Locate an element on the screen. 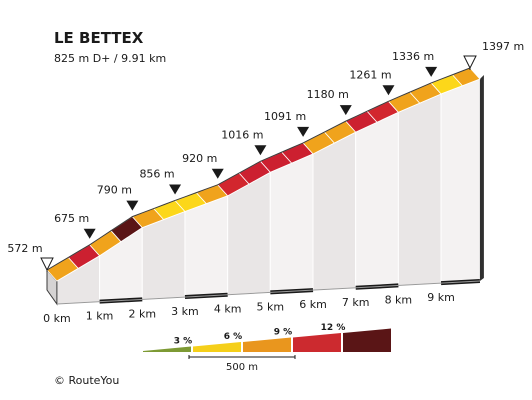 This screenshot has height=400, width=532. km-tick-label: 8 km is located at coordinates (399, 299).